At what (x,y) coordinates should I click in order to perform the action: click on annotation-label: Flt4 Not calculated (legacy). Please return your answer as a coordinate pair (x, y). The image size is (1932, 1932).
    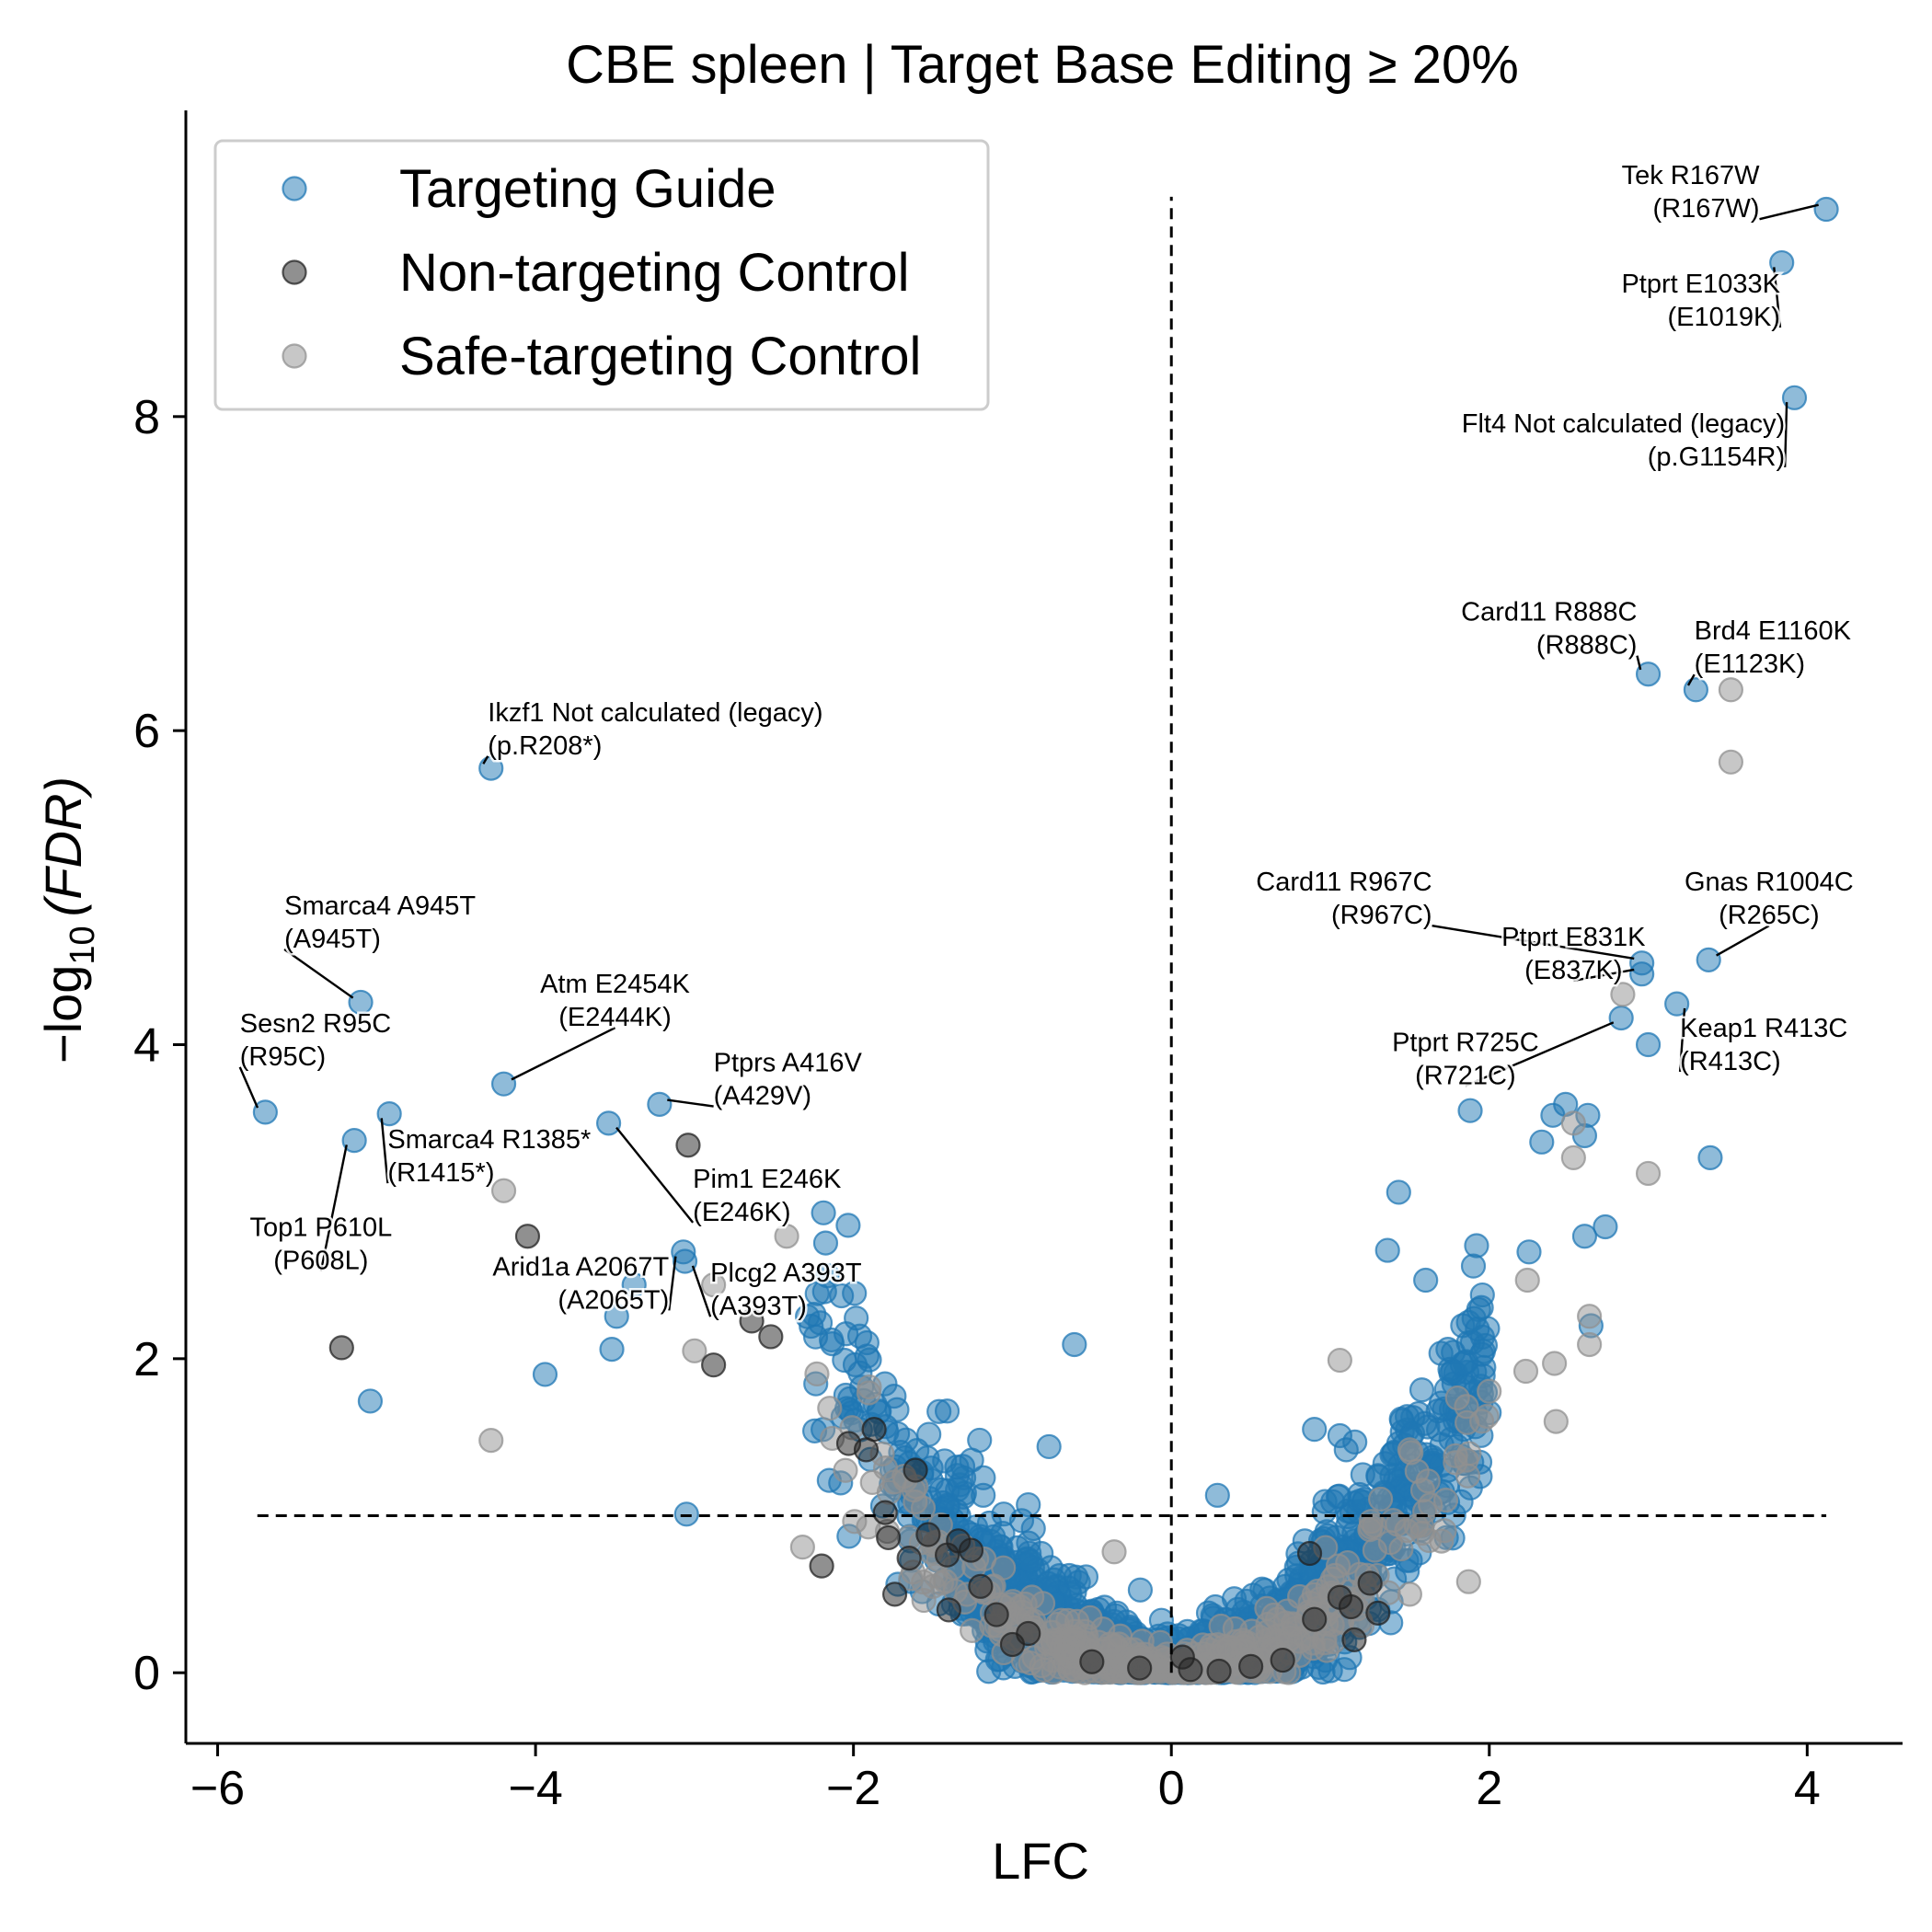
    Looking at the image, I should click on (1623, 424).